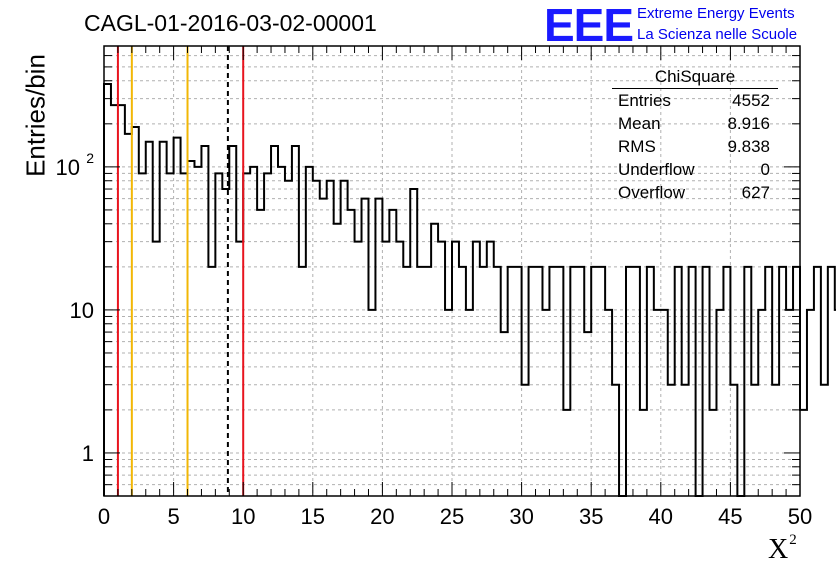 This screenshot has width=836, height=572. What do you see at coordinates (243, 516) in the screenshot?
I see `x-tick-label: 10` at bounding box center [243, 516].